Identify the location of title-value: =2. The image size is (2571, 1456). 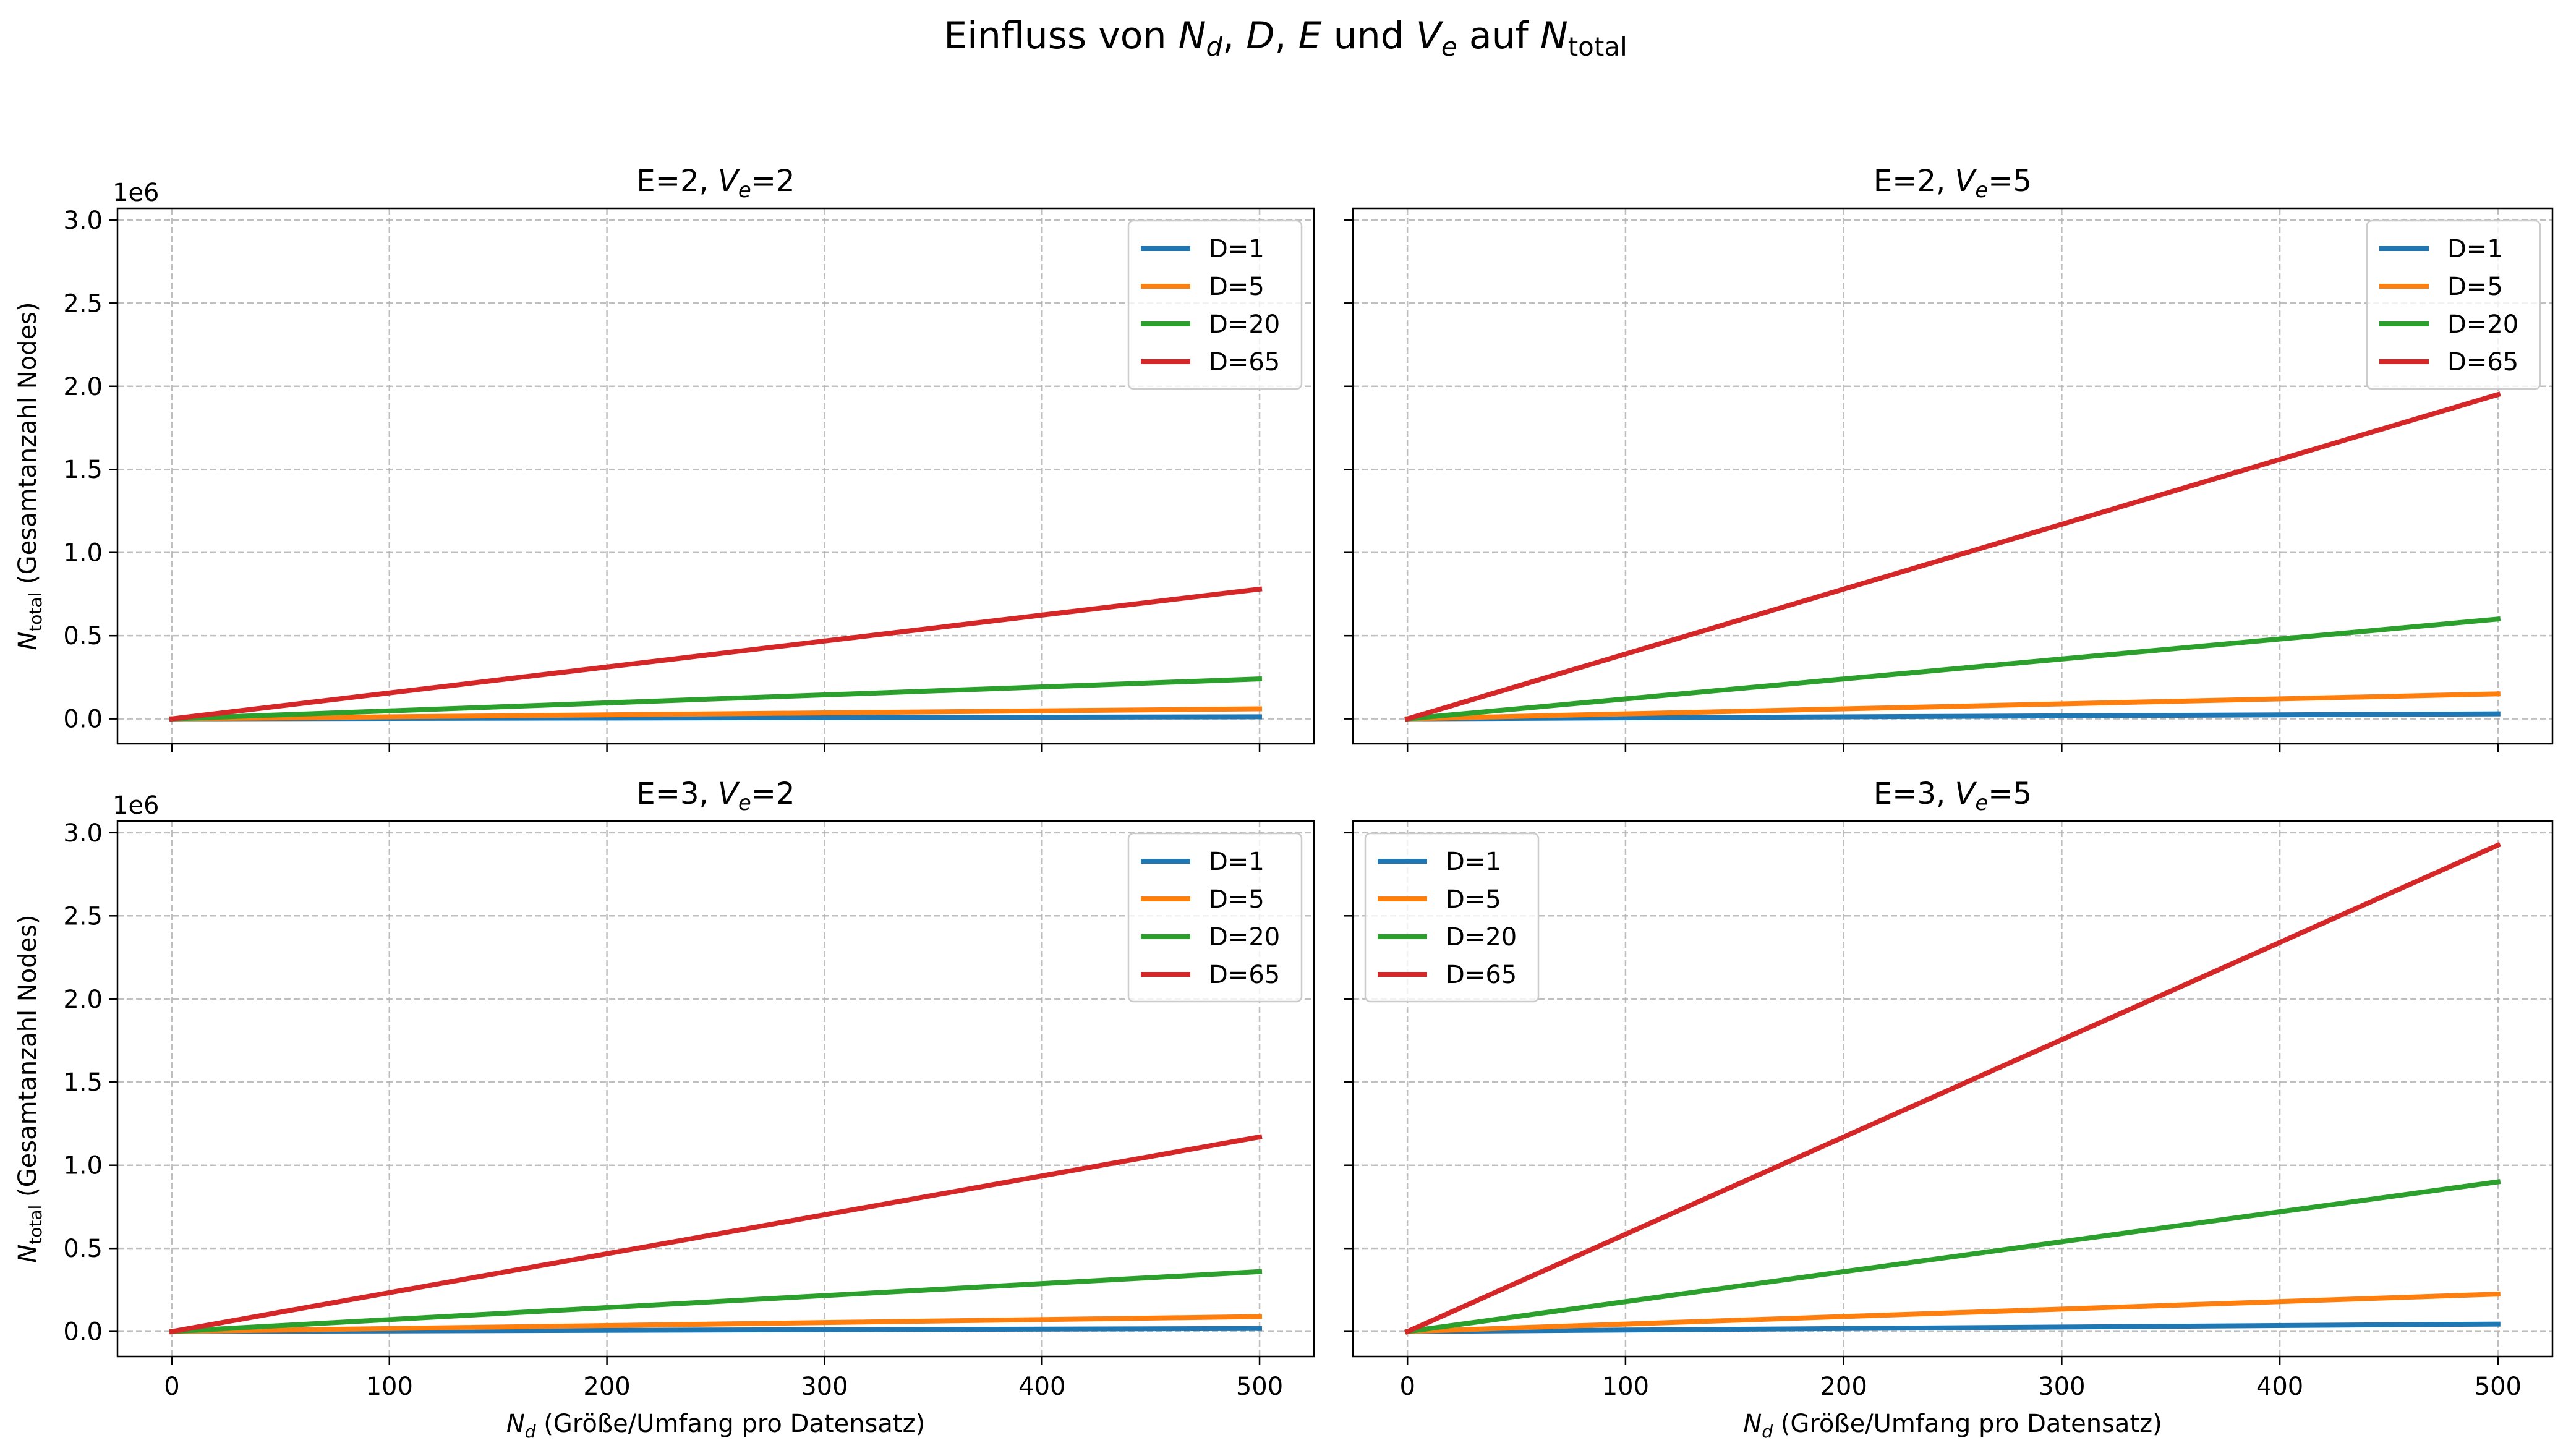
(773, 794).